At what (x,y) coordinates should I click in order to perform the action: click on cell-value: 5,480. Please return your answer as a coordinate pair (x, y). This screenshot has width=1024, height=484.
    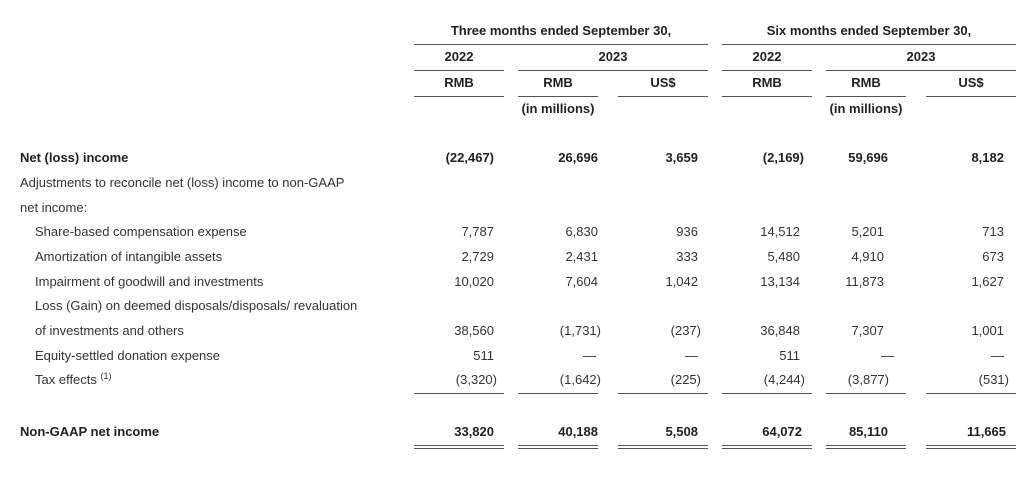
    Looking at the image, I should click on (783, 256).